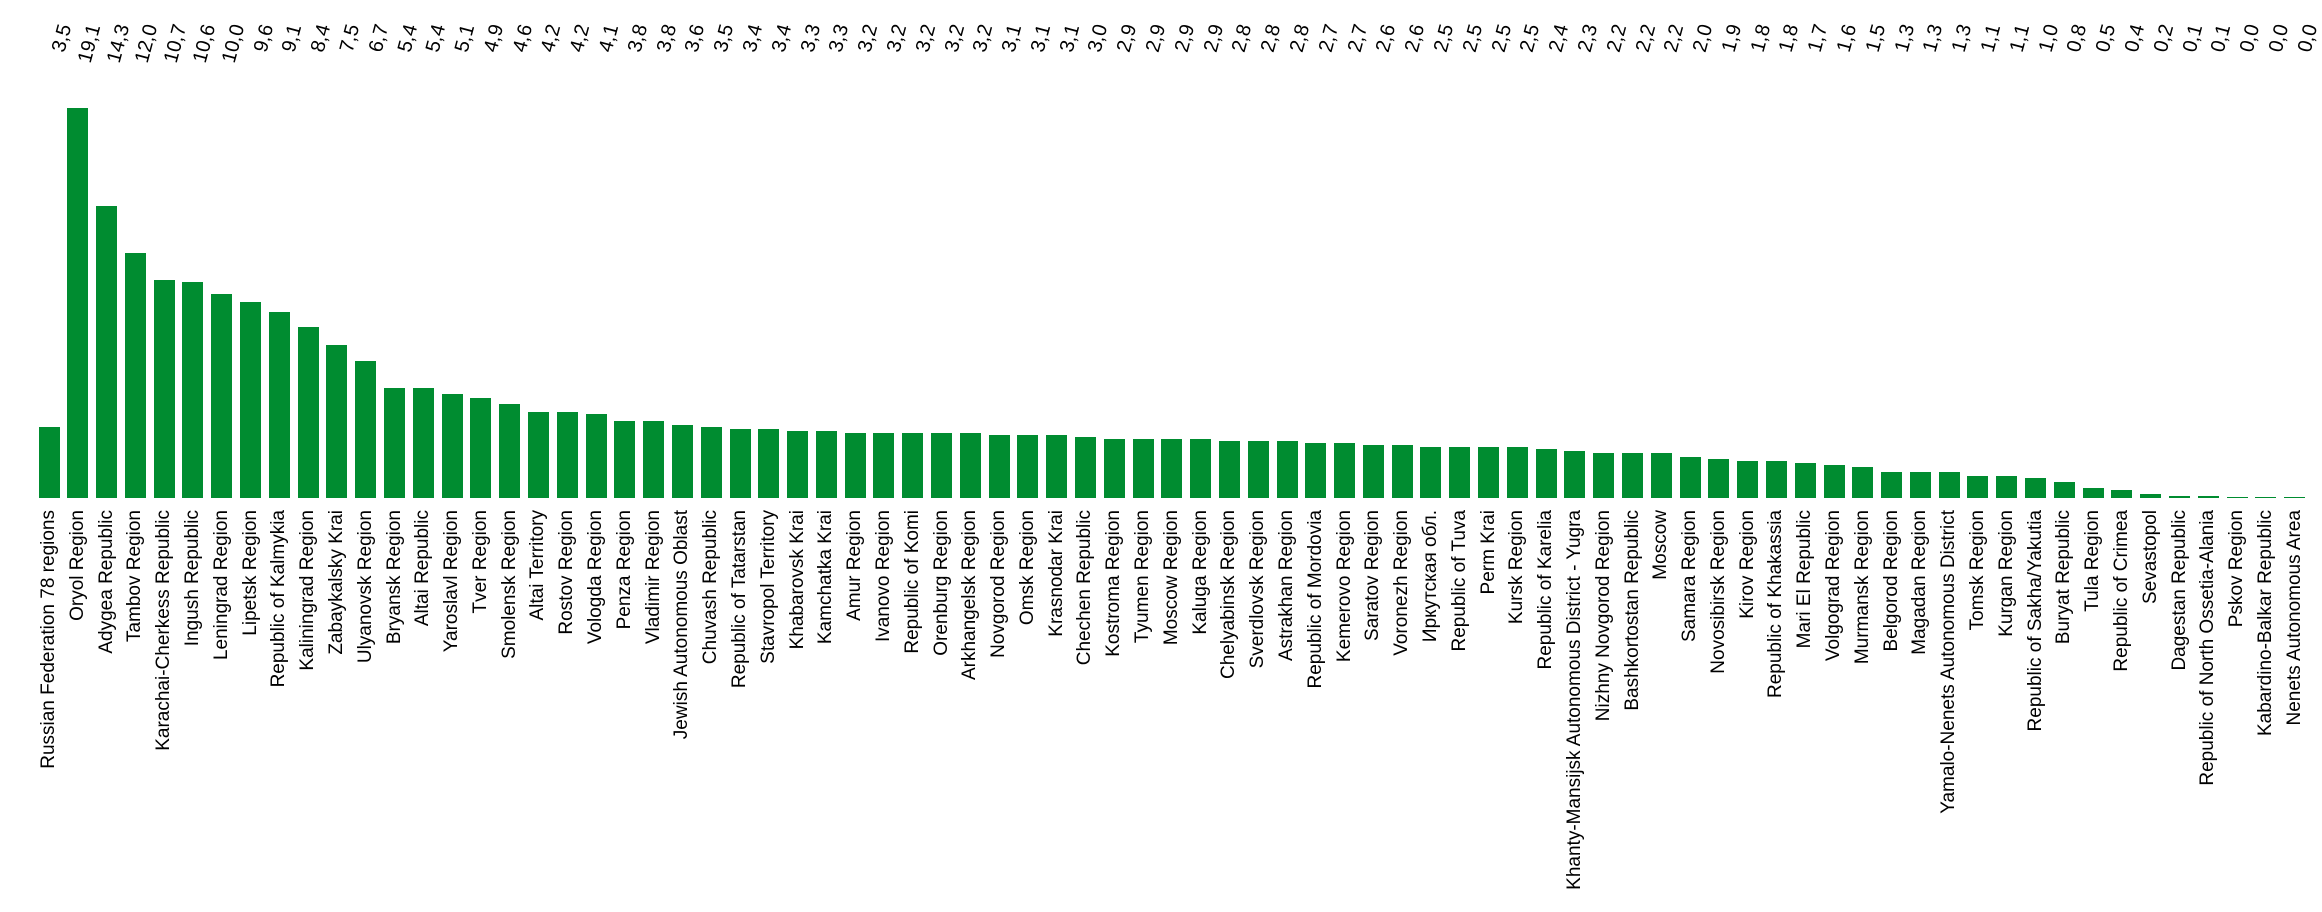 This screenshot has height=912, width=2322. I want to click on x-axis-category-label: Stavropol Territory, so click(768, 587).